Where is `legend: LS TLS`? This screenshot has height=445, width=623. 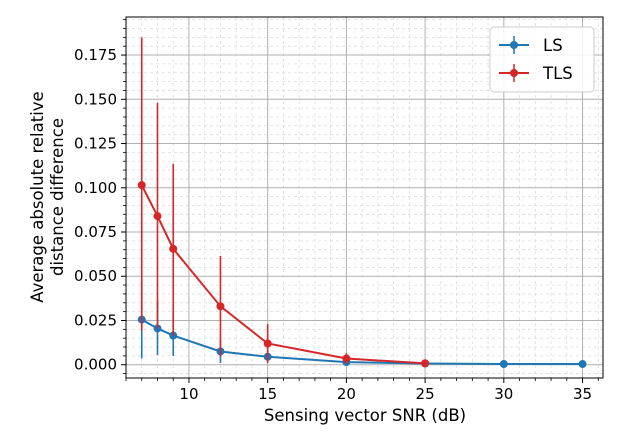 legend: LS TLS is located at coordinates (542, 59).